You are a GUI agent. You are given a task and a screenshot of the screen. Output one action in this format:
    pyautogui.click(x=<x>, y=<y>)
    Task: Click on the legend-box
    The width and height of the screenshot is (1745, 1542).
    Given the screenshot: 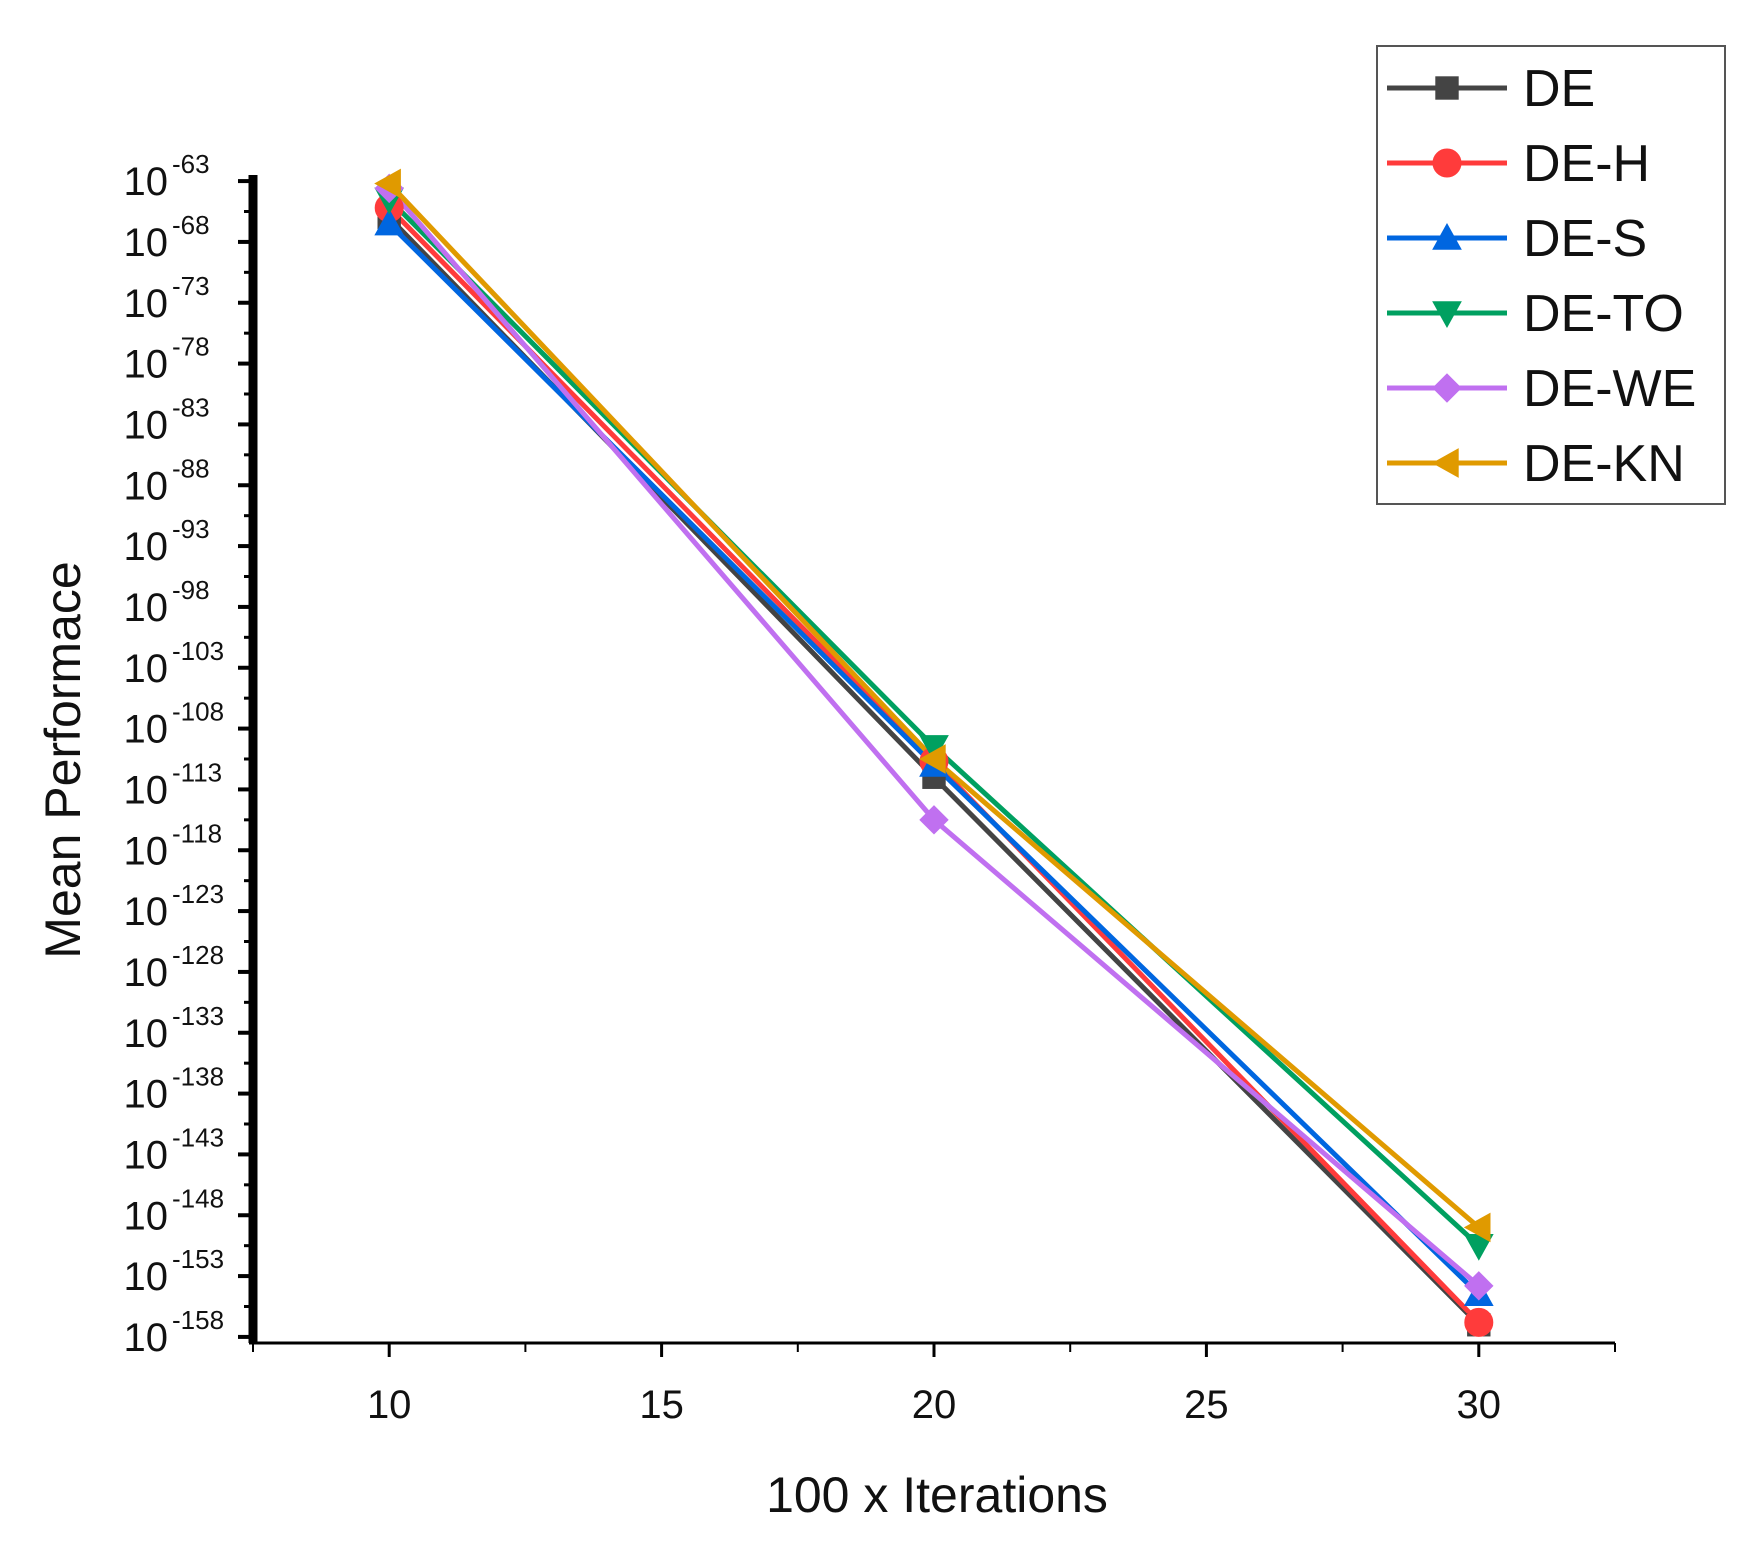 What is the action you would take?
    pyautogui.click(x=1551, y=275)
    